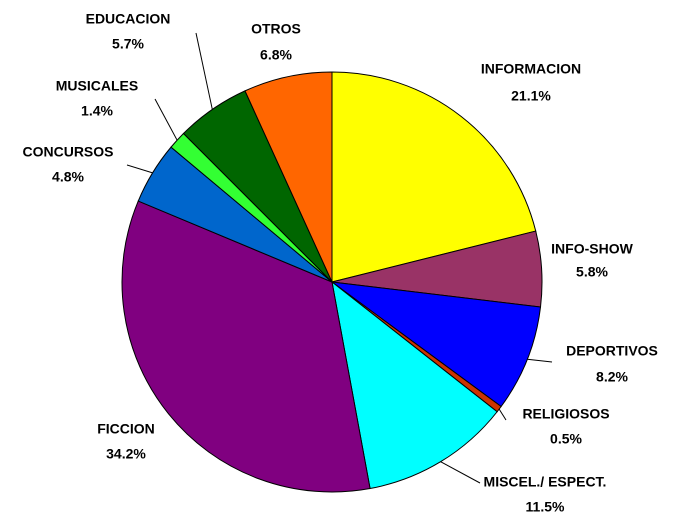  What do you see at coordinates (612, 377) in the screenshot?
I see `slice-value-label: 8.2%` at bounding box center [612, 377].